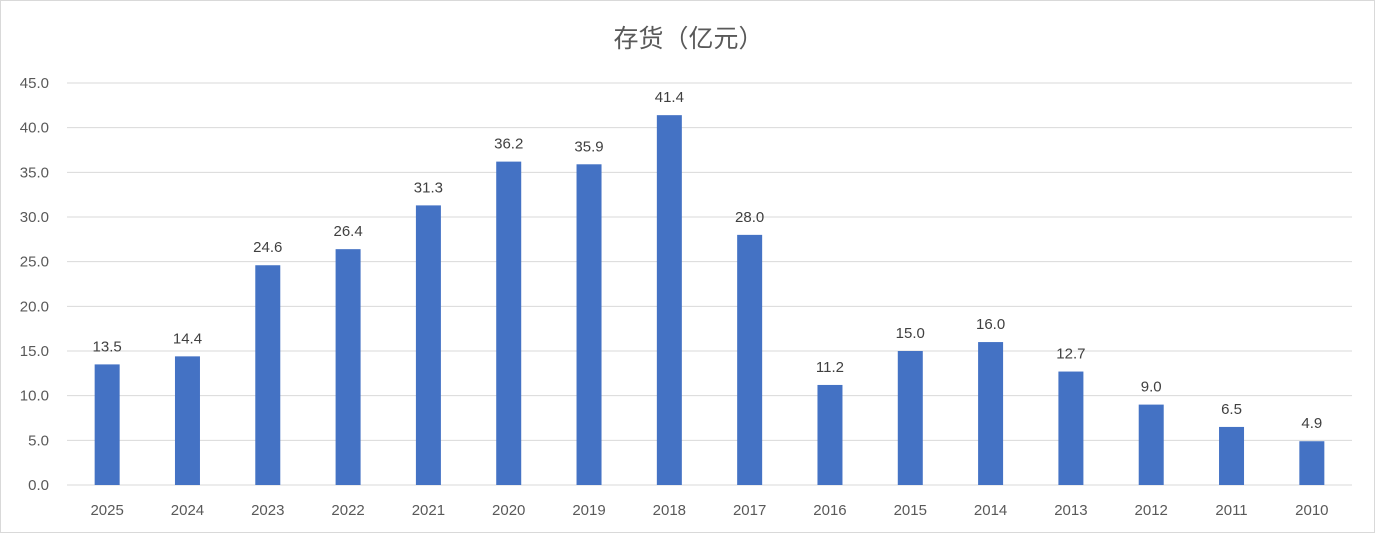 Image resolution: width=1375 pixels, height=534 pixels. I want to click on bar-2017, so click(750, 359).